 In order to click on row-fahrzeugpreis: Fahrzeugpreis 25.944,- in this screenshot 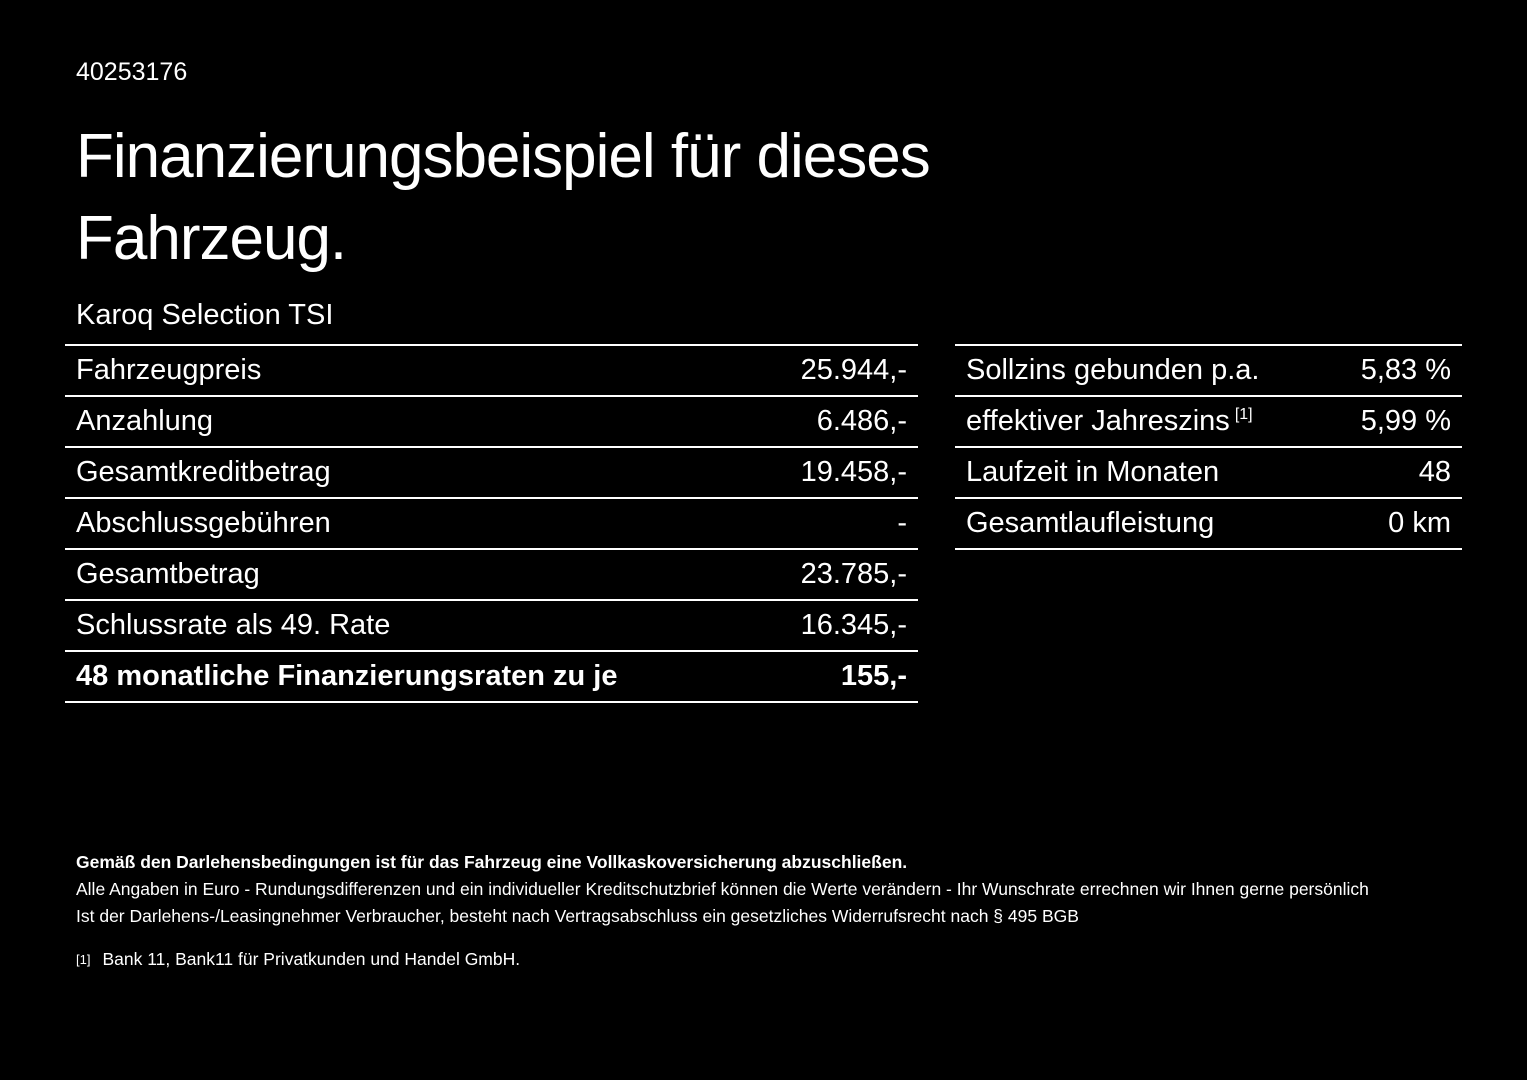, I will do `click(491, 369)`.